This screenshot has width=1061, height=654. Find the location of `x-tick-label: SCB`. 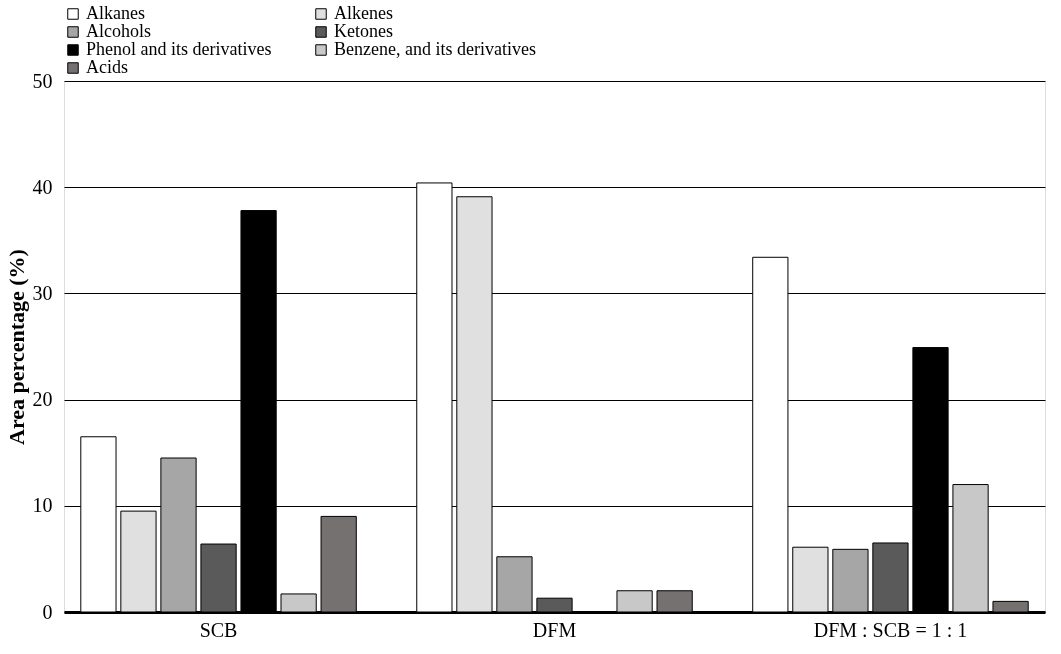

x-tick-label: SCB is located at coordinates (218, 629).